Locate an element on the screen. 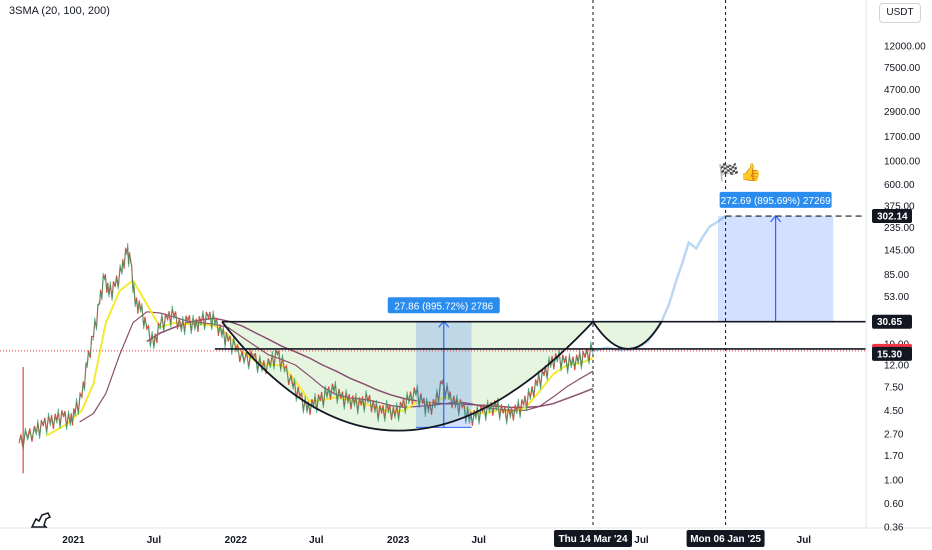 This screenshot has width=932, height=550. y-tick-label: 235.00 is located at coordinates (899, 228).